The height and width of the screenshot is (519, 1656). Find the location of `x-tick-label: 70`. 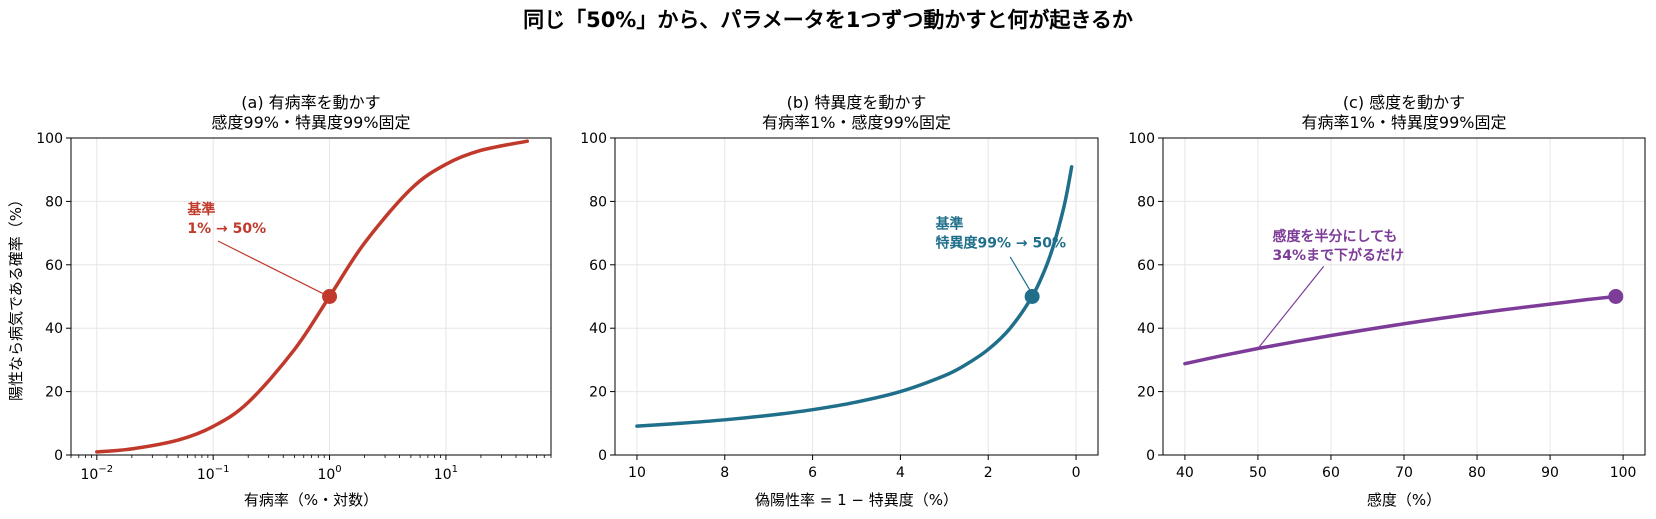

x-tick-label: 70 is located at coordinates (1404, 473).